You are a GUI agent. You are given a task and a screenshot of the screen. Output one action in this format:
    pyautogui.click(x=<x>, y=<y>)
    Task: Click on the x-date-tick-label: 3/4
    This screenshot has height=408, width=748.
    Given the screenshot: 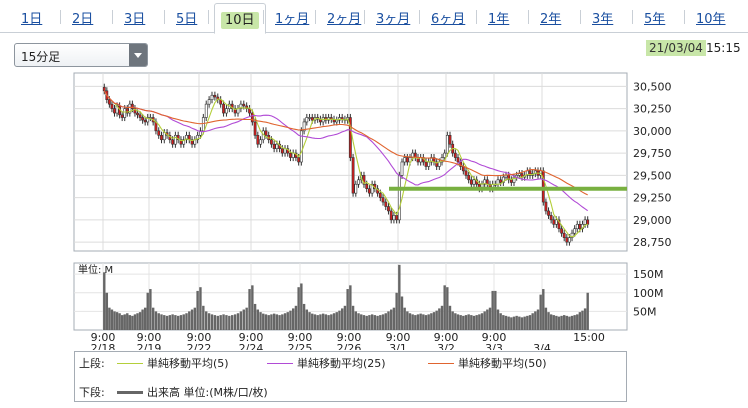 What is the action you would take?
    pyautogui.click(x=542, y=346)
    